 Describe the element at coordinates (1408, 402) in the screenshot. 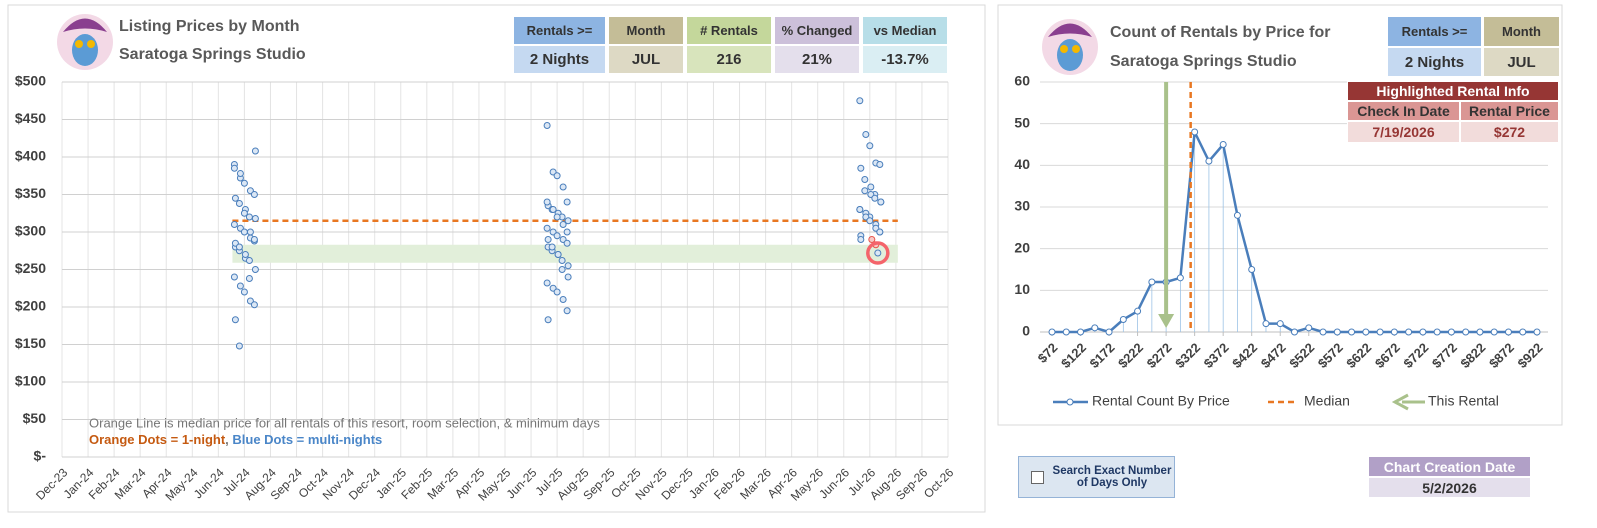

I see `legend-arrow` at that location.